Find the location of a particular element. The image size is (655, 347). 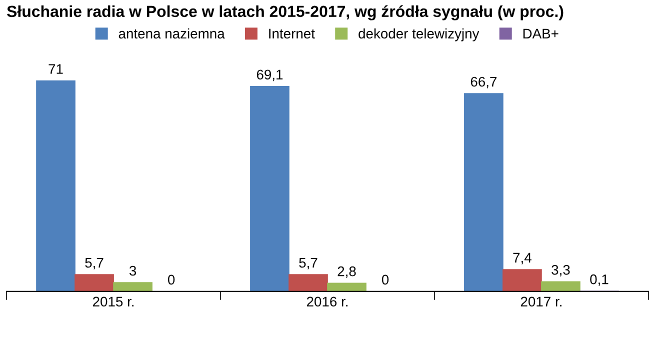

data-label: 69,1 is located at coordinates (269, 76).